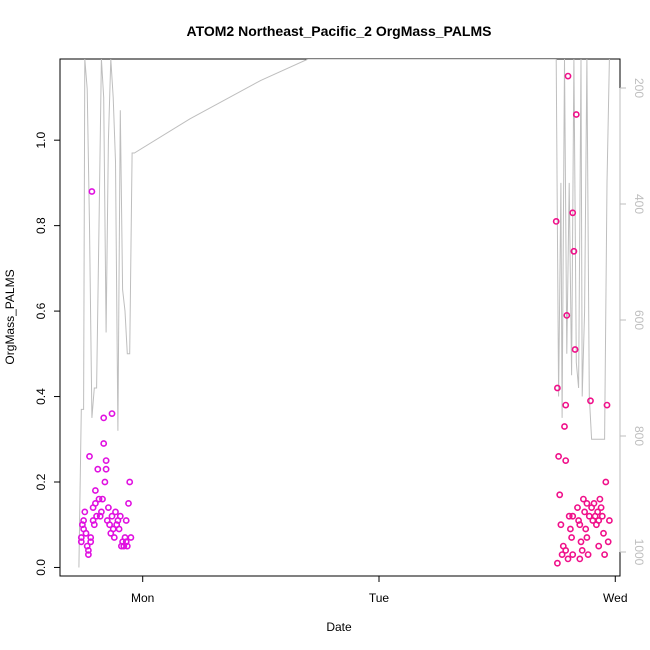 This screenshot has width=650, height=650. Describe the element at coordinates (339, 31) in the screenshot. I see `chart-title: ATOM2 Northeast_Pacific_2 OrgMass_PALMS` at that location.